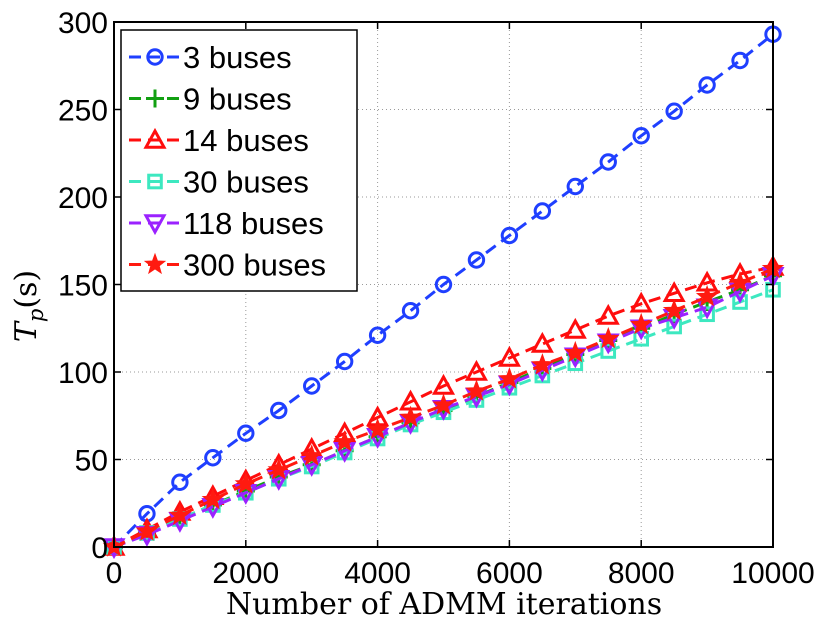 Image resolution: width=830 pixels, height=625 pixels. Describe the element at coordinates (83, 286) in the screenshot. I see `y-tick-label: 150` at that location.